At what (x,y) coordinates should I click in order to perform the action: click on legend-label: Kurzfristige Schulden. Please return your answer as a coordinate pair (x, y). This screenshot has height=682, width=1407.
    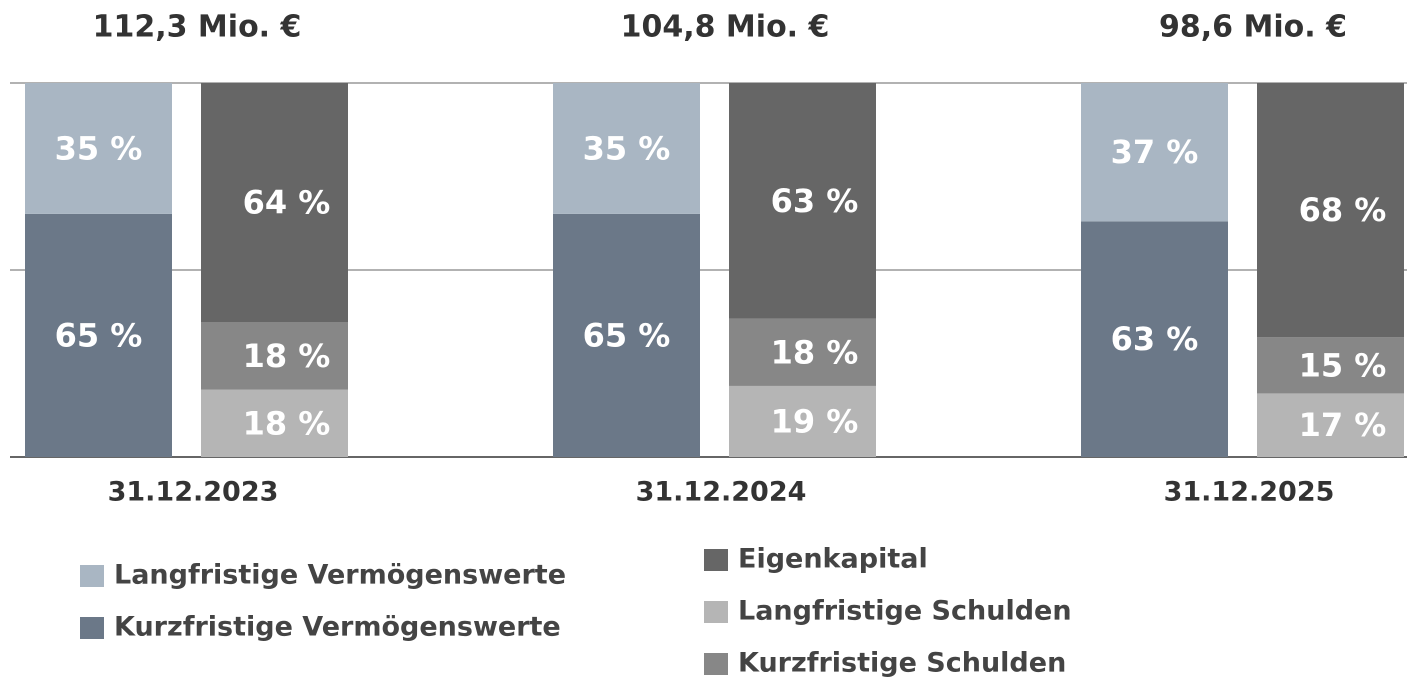
    Looking at the image, I should click on (902, 663).